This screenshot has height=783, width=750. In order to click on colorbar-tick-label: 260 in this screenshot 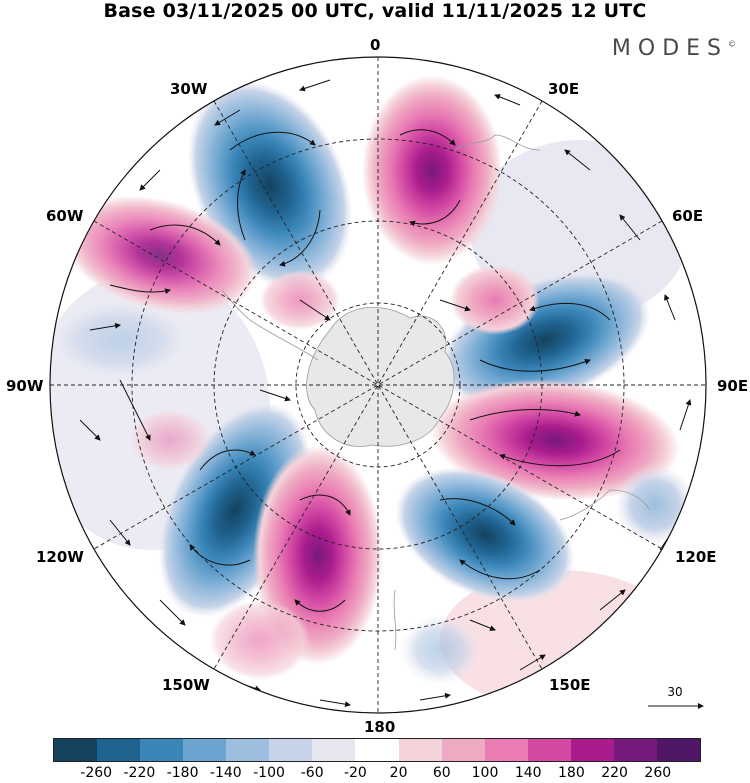, I will do `click(658, 773)`.